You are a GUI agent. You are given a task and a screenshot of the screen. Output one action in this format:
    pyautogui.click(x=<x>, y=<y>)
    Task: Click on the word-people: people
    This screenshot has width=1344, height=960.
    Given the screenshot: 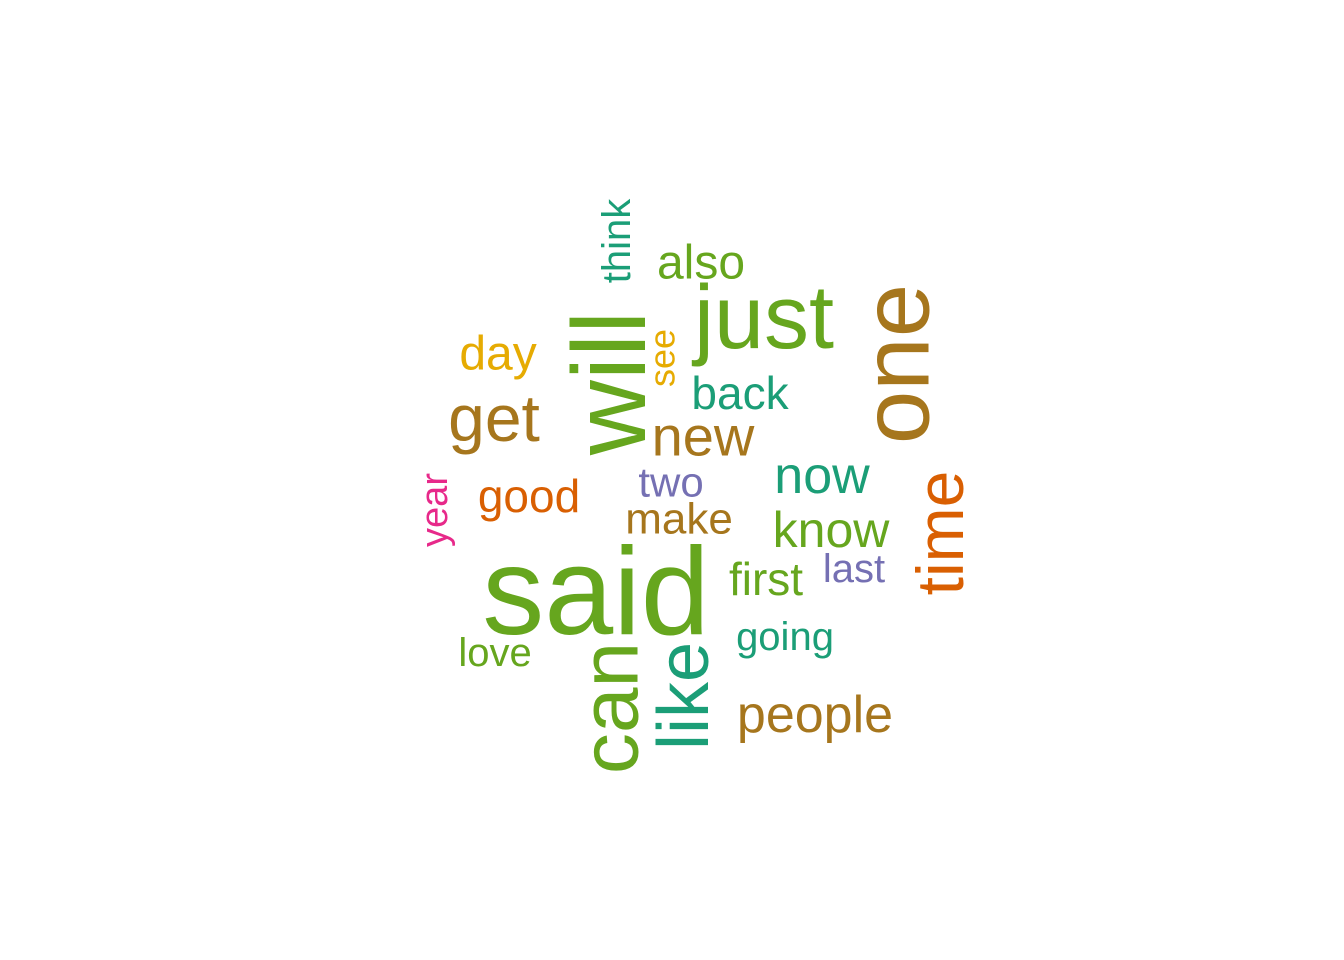 What is the action you would take?
    pyautogui.click(x=815, y=715)
    